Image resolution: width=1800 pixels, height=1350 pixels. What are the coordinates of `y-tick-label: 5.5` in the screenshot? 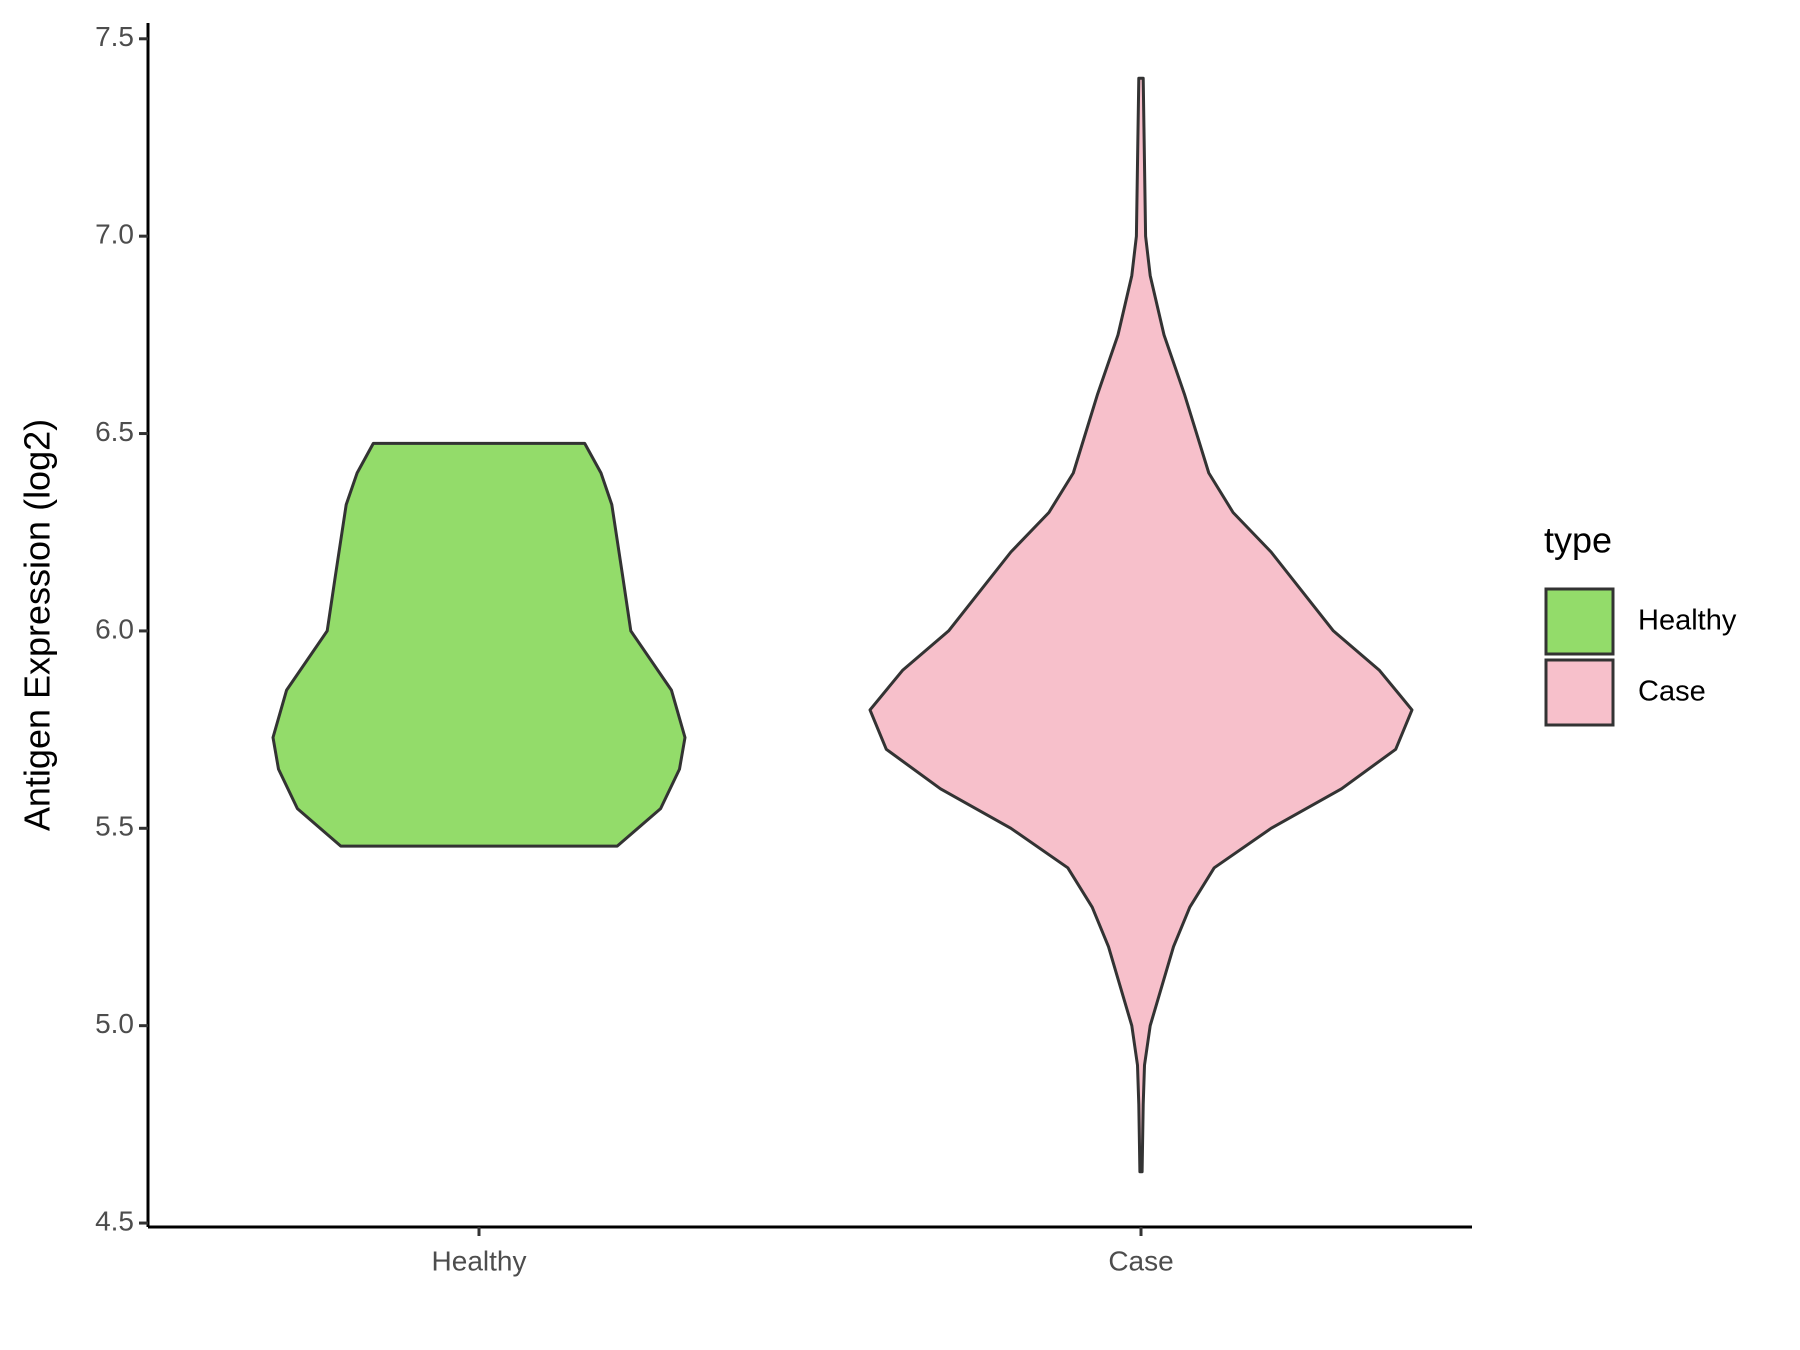 It's located at (114, 826).